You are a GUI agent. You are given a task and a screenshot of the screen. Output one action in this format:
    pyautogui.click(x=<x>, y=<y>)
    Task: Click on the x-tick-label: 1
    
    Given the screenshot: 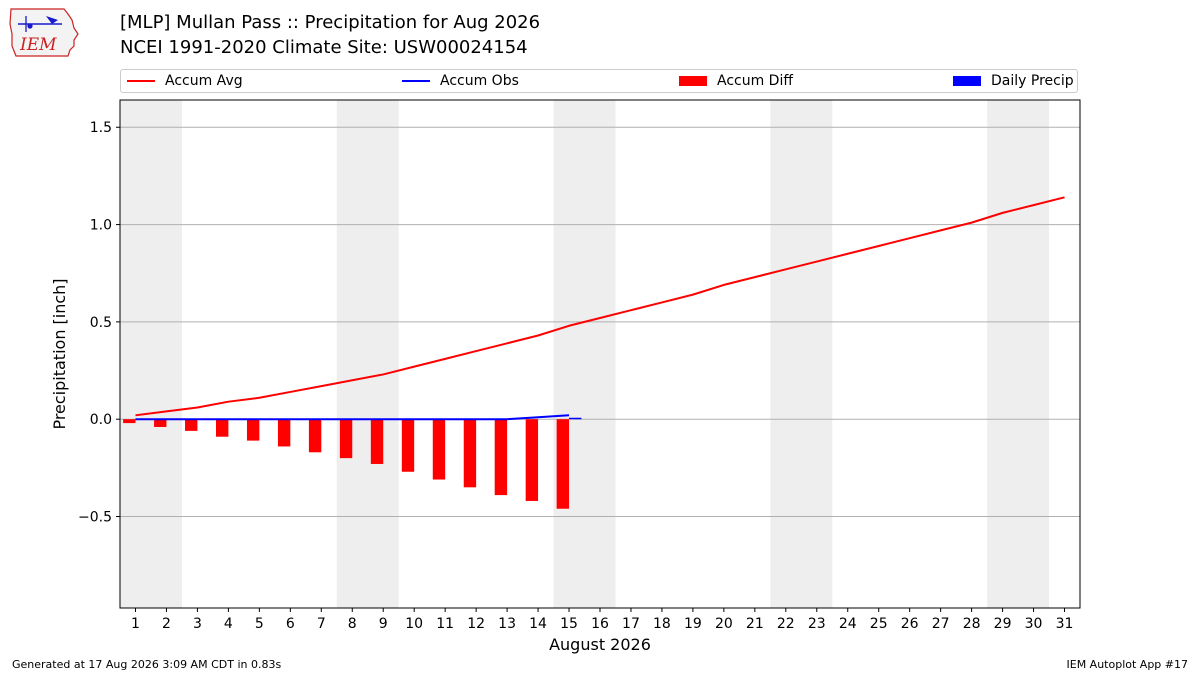 What is the action you would take?
    pyautogui.click(x=135, y=624)
    